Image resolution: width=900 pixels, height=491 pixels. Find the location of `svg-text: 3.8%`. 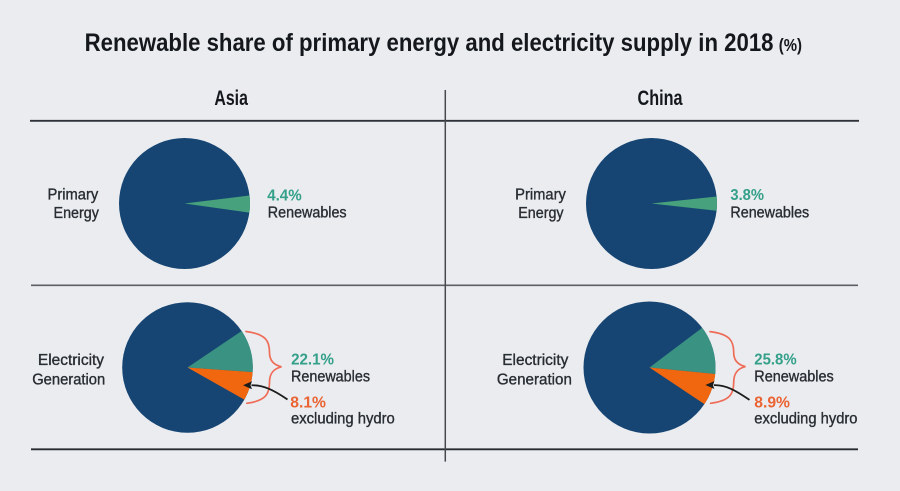

svg-text: 3.8% is located at coordinates (747, 195).